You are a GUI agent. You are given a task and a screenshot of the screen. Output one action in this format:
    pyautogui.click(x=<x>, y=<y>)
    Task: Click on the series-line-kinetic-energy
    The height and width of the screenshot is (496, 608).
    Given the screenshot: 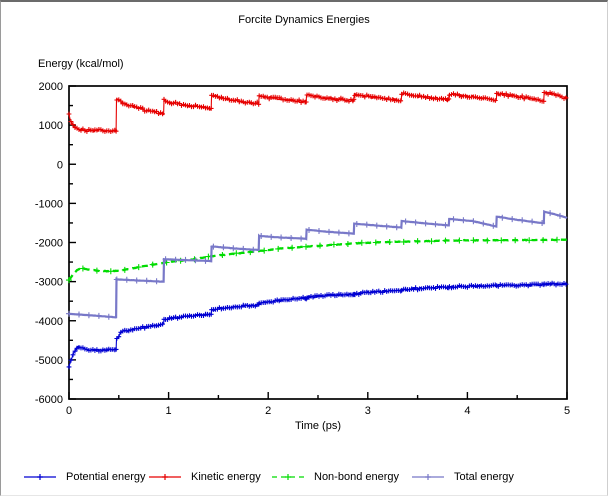 What is the action you would take?
    pyautogui.click(x=318, y=111)
    